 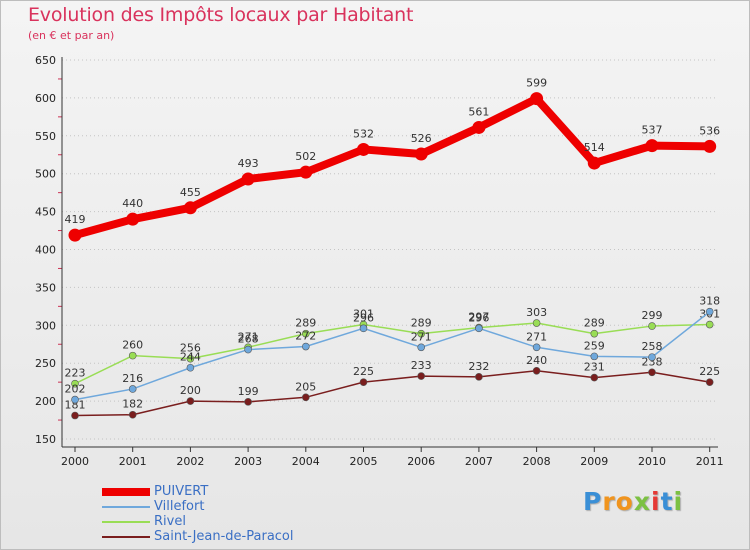 What do you see at coordinates (392, 387) in the screenshot?
I see `series-saint-jean-de-paracol: 181 182 200 199 205 225 233 232 240 231 238 225` at bounding box center [392, 387].